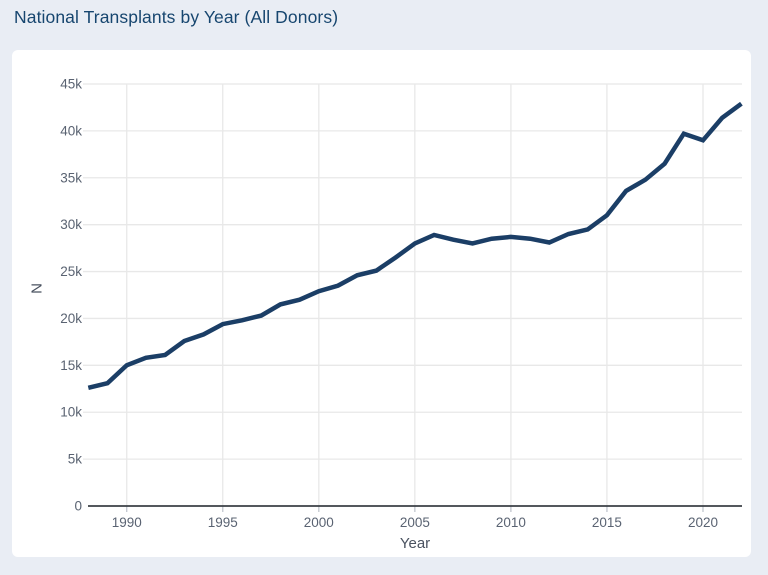 The height and width of the screenshot is (575, 768). What do you see at coordinates (71, 412) in the screenshot?
I see `y-tick-label: 10k` at bounding box center [71, 412].